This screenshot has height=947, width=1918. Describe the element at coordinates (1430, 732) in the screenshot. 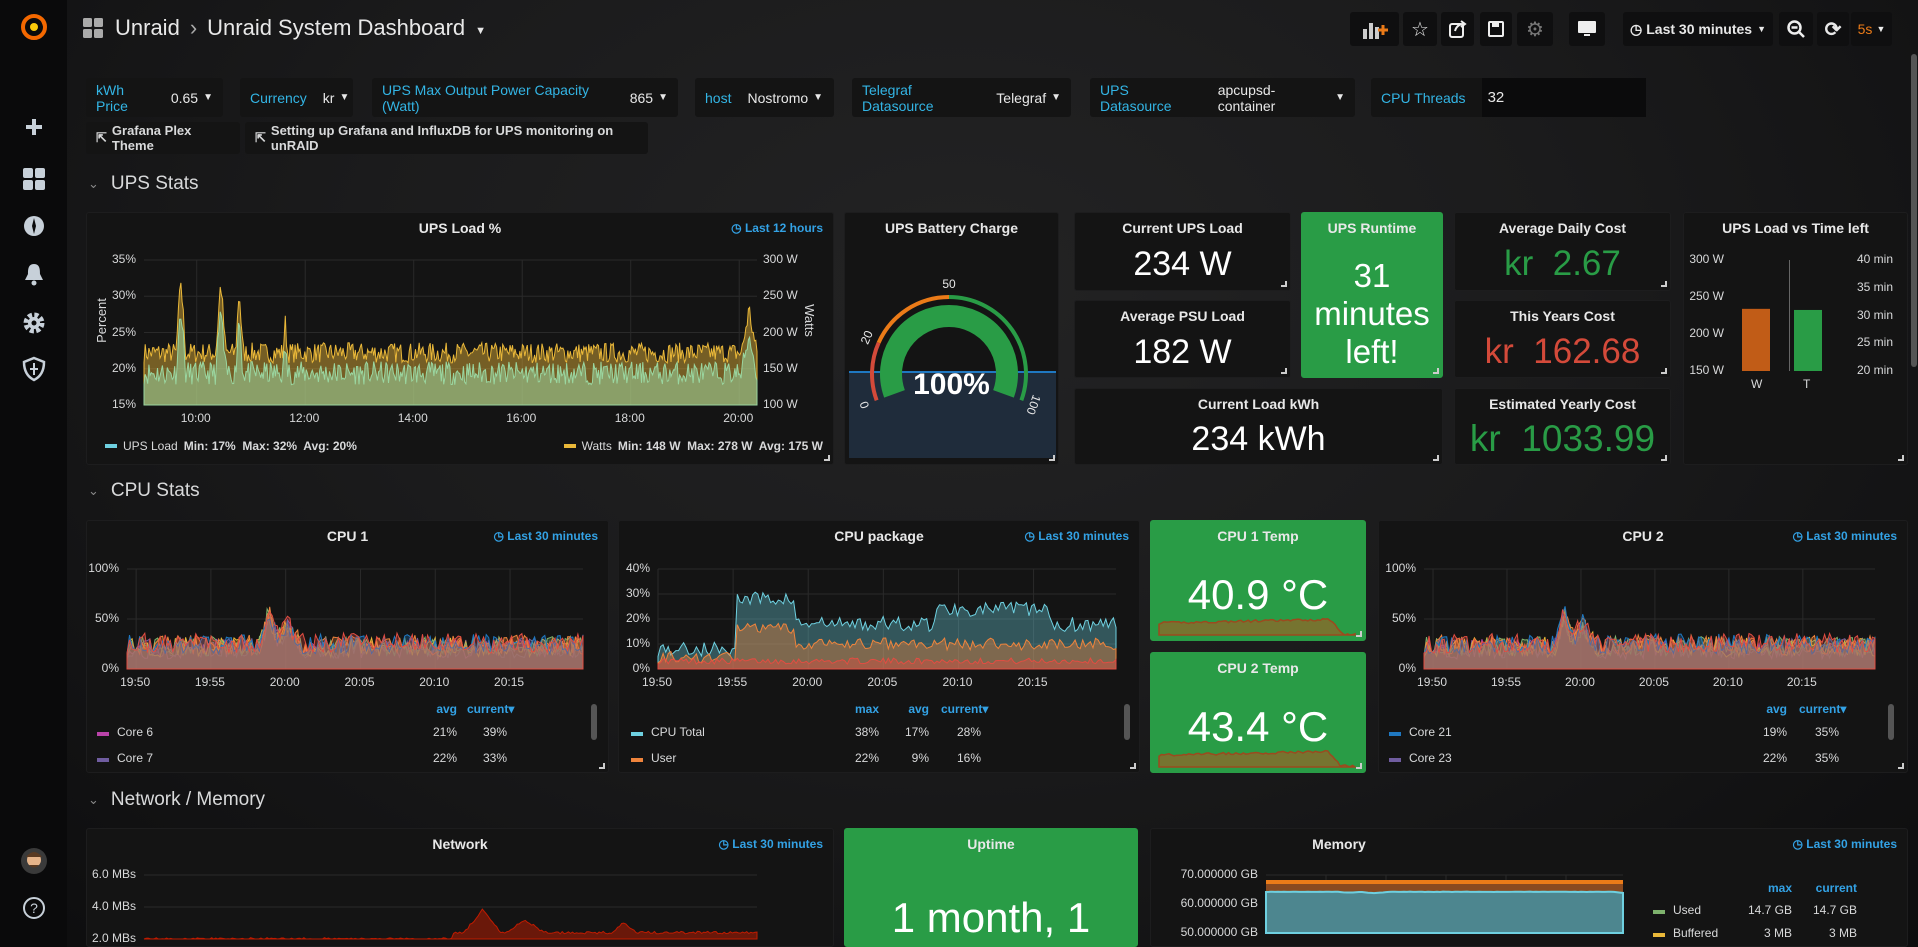

I see `legend-series-name: Core 21` at that location.